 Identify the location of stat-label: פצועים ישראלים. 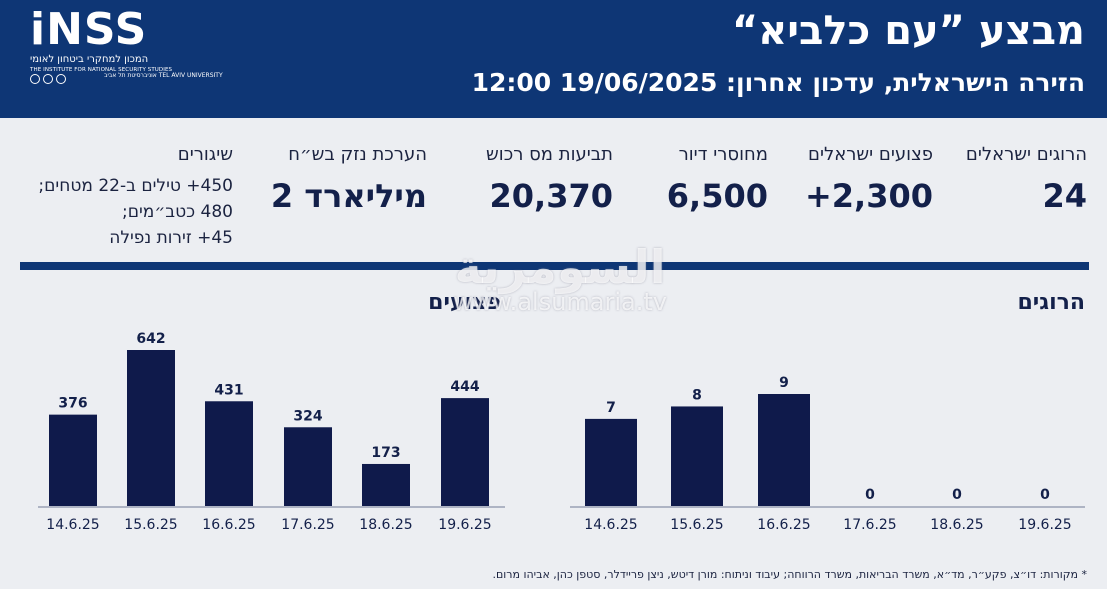
(870, 154).